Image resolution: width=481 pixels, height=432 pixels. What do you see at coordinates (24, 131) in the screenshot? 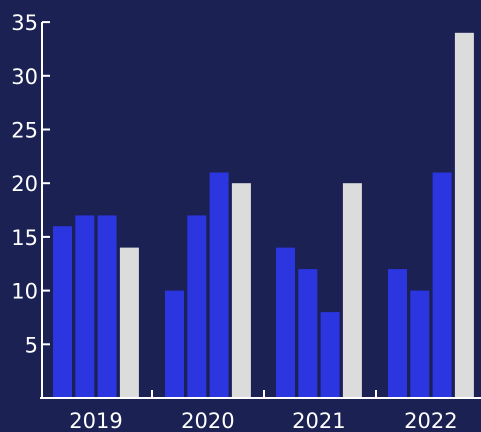
I see `y-tick-label-25: 25` at bounding box center [24, 131].